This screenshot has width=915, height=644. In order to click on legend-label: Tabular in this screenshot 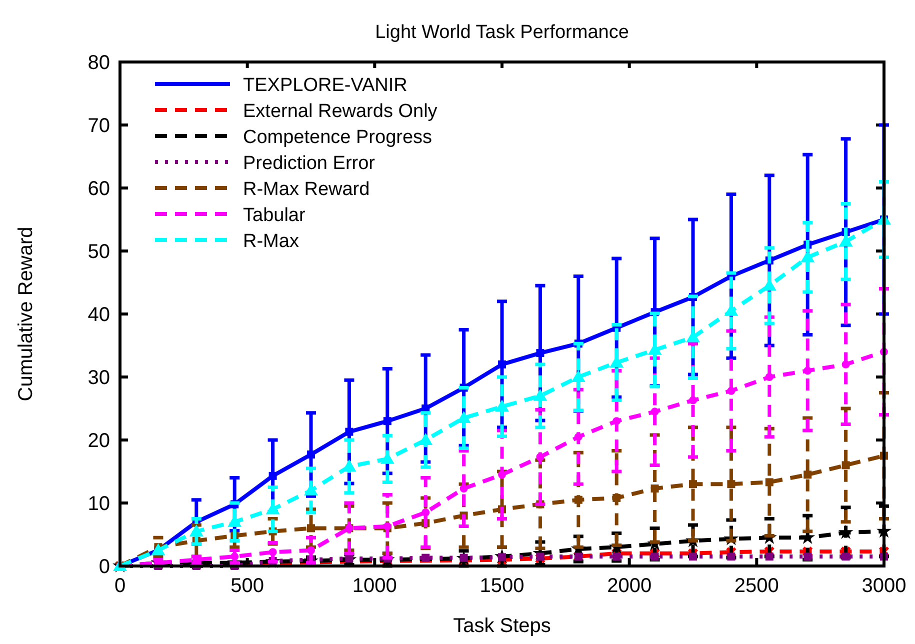, I will do `click(274, 215)`.